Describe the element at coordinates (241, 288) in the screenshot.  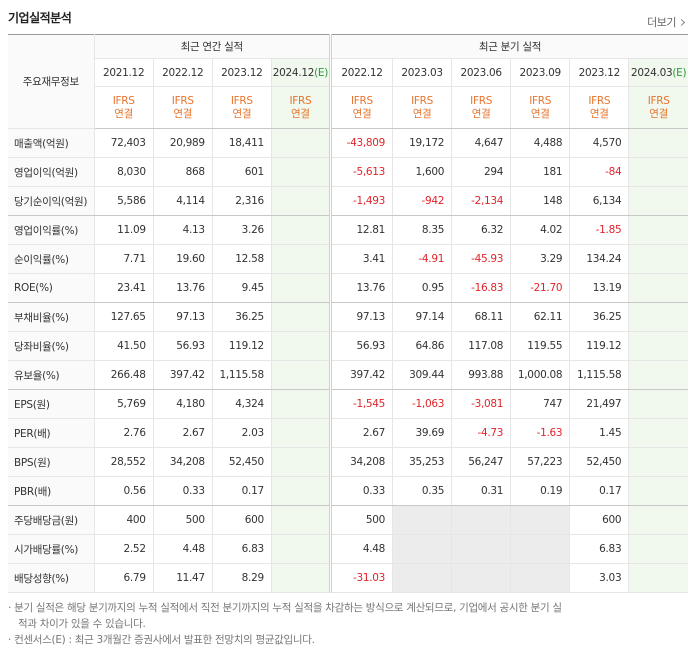
I see `value-cell: 9.45` at that location.